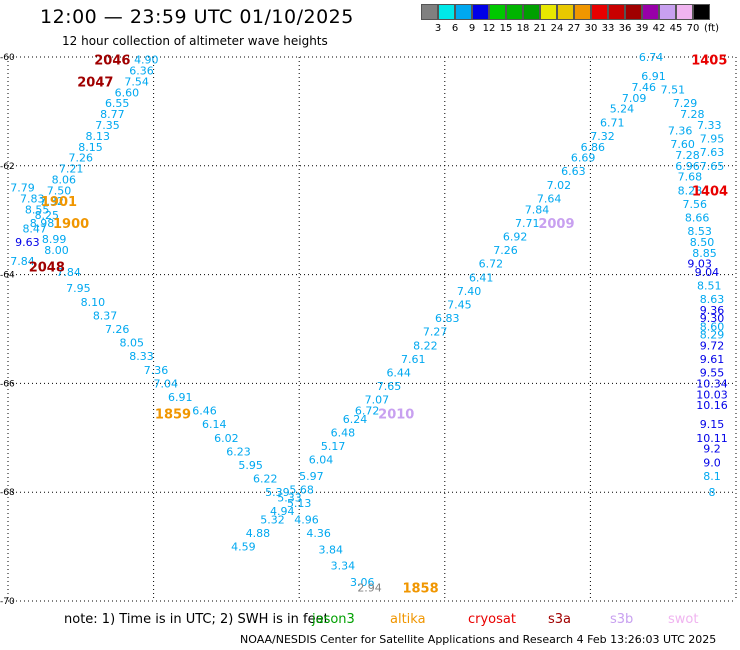  I want to click on wave-height-value: 7.50, so click(59, 190).